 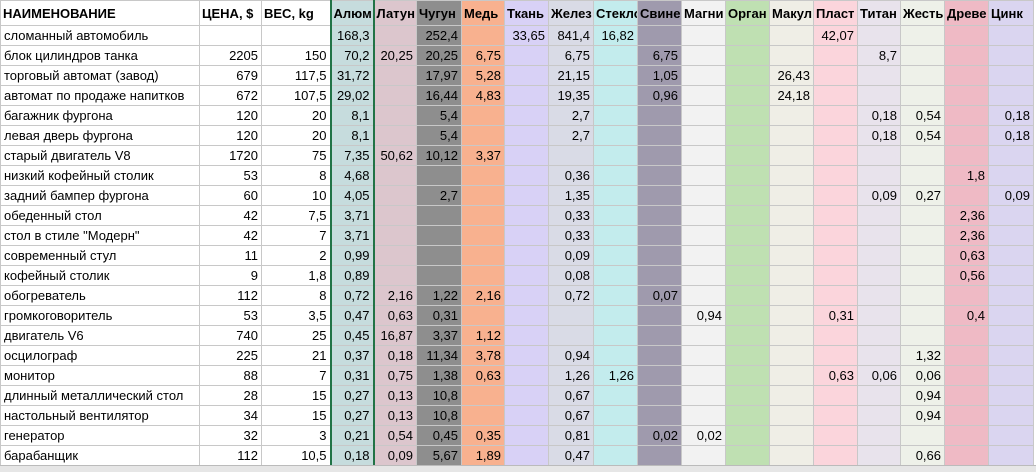 What do you see at coordinates (100, 215) in the screenshot?
I see `cell: обеденный стол` at bounding box center [100, 215].